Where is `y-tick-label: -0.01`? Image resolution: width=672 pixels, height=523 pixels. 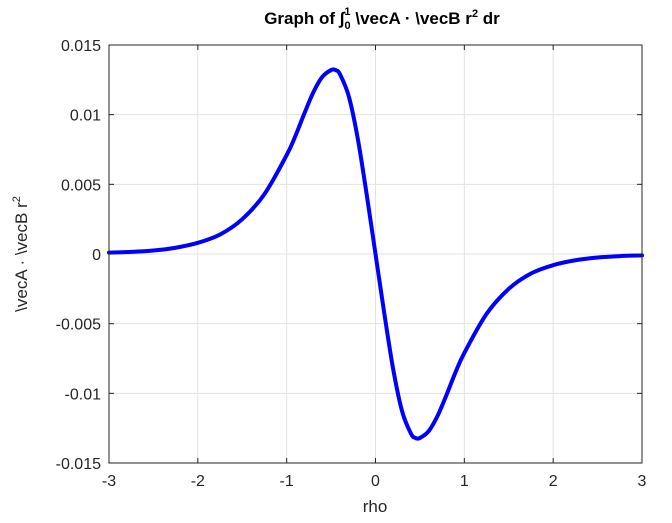 y-tick-label: -0.01 is located at coordinates (83, 394).